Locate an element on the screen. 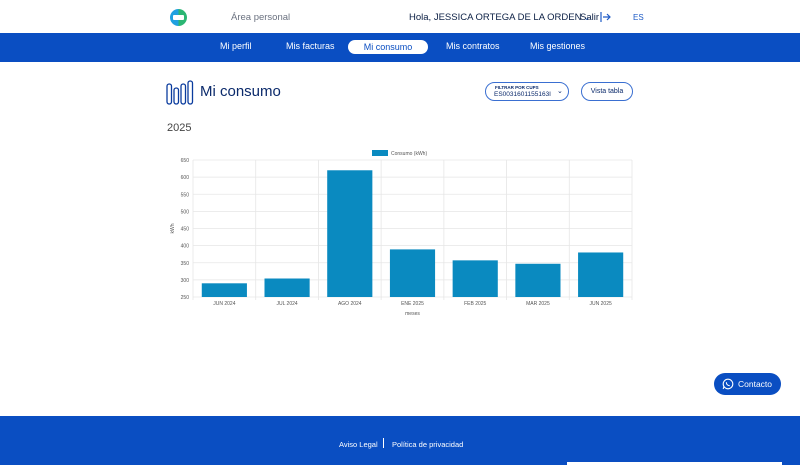 This screenshot has width=800, height=465. view-table-button: Vista tabla is located at coordinates (607, 91).